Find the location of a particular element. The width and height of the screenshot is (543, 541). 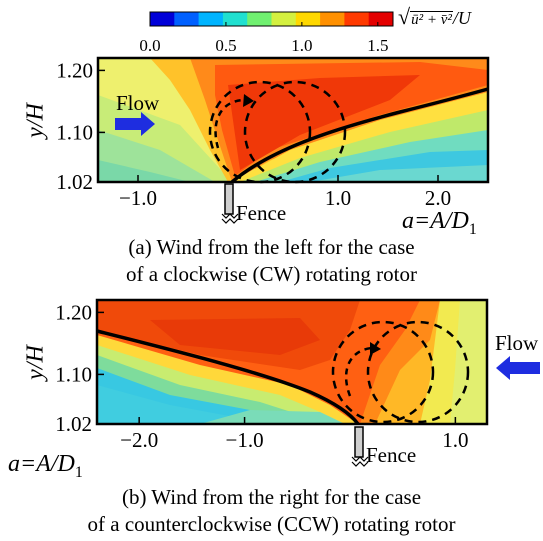

xlabel-a: a=A/D1 is located at coordinates (439, 223).